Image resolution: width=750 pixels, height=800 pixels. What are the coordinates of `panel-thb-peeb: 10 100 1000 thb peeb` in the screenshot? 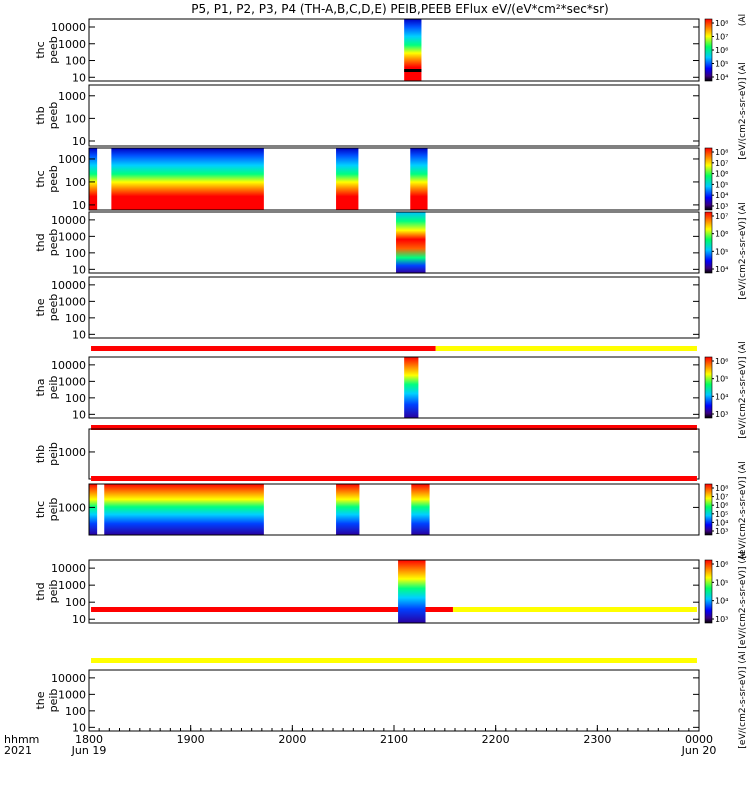 It's located at (367, 116).